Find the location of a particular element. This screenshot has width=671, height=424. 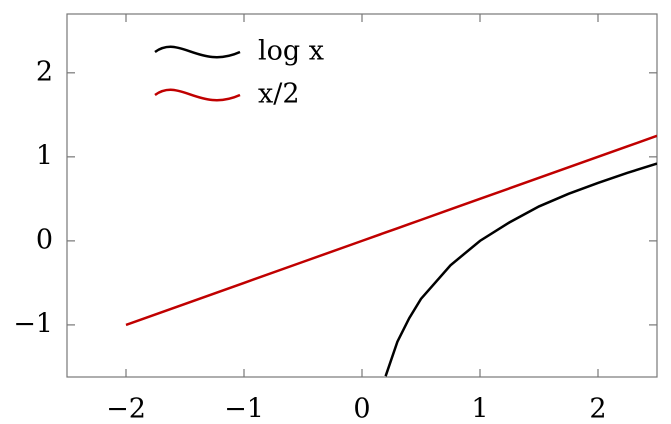

legend-label: x/2 is located at coordinates (279, 94).